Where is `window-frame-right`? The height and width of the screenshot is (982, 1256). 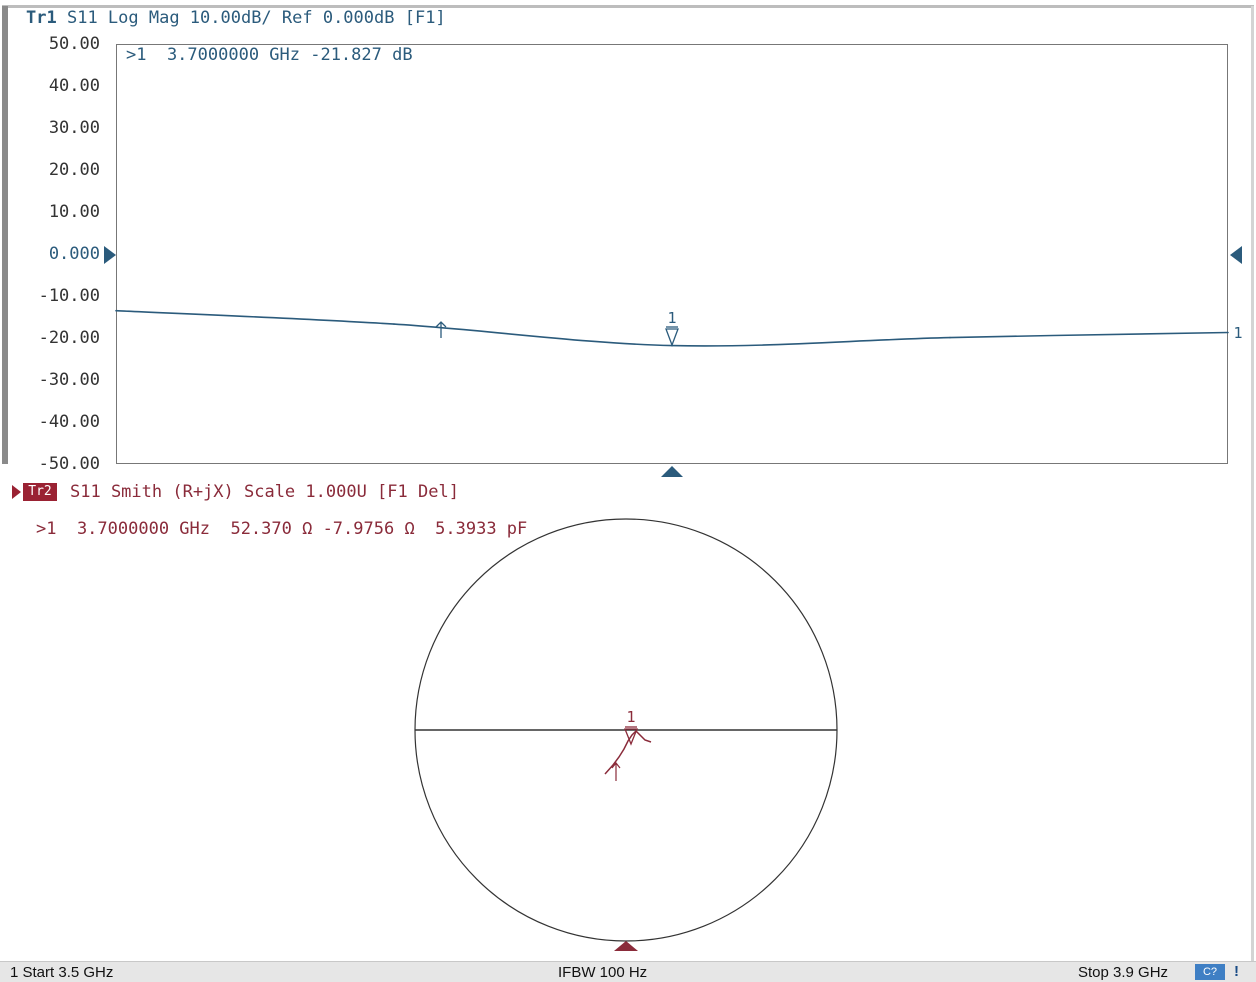
window-frame-right is located at coordinates (1252, 484).